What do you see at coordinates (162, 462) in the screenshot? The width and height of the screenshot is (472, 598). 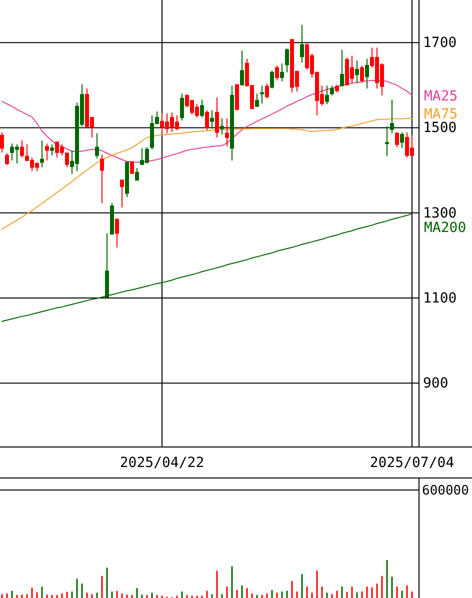 I see `x-tick-label: 2025/04/22` at bounding box center [162, 462].